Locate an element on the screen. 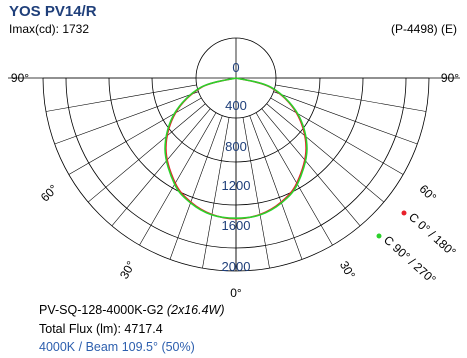  beam-info: 4000K / Beam 109.5° (50%) is located at coordinates (117, 347).